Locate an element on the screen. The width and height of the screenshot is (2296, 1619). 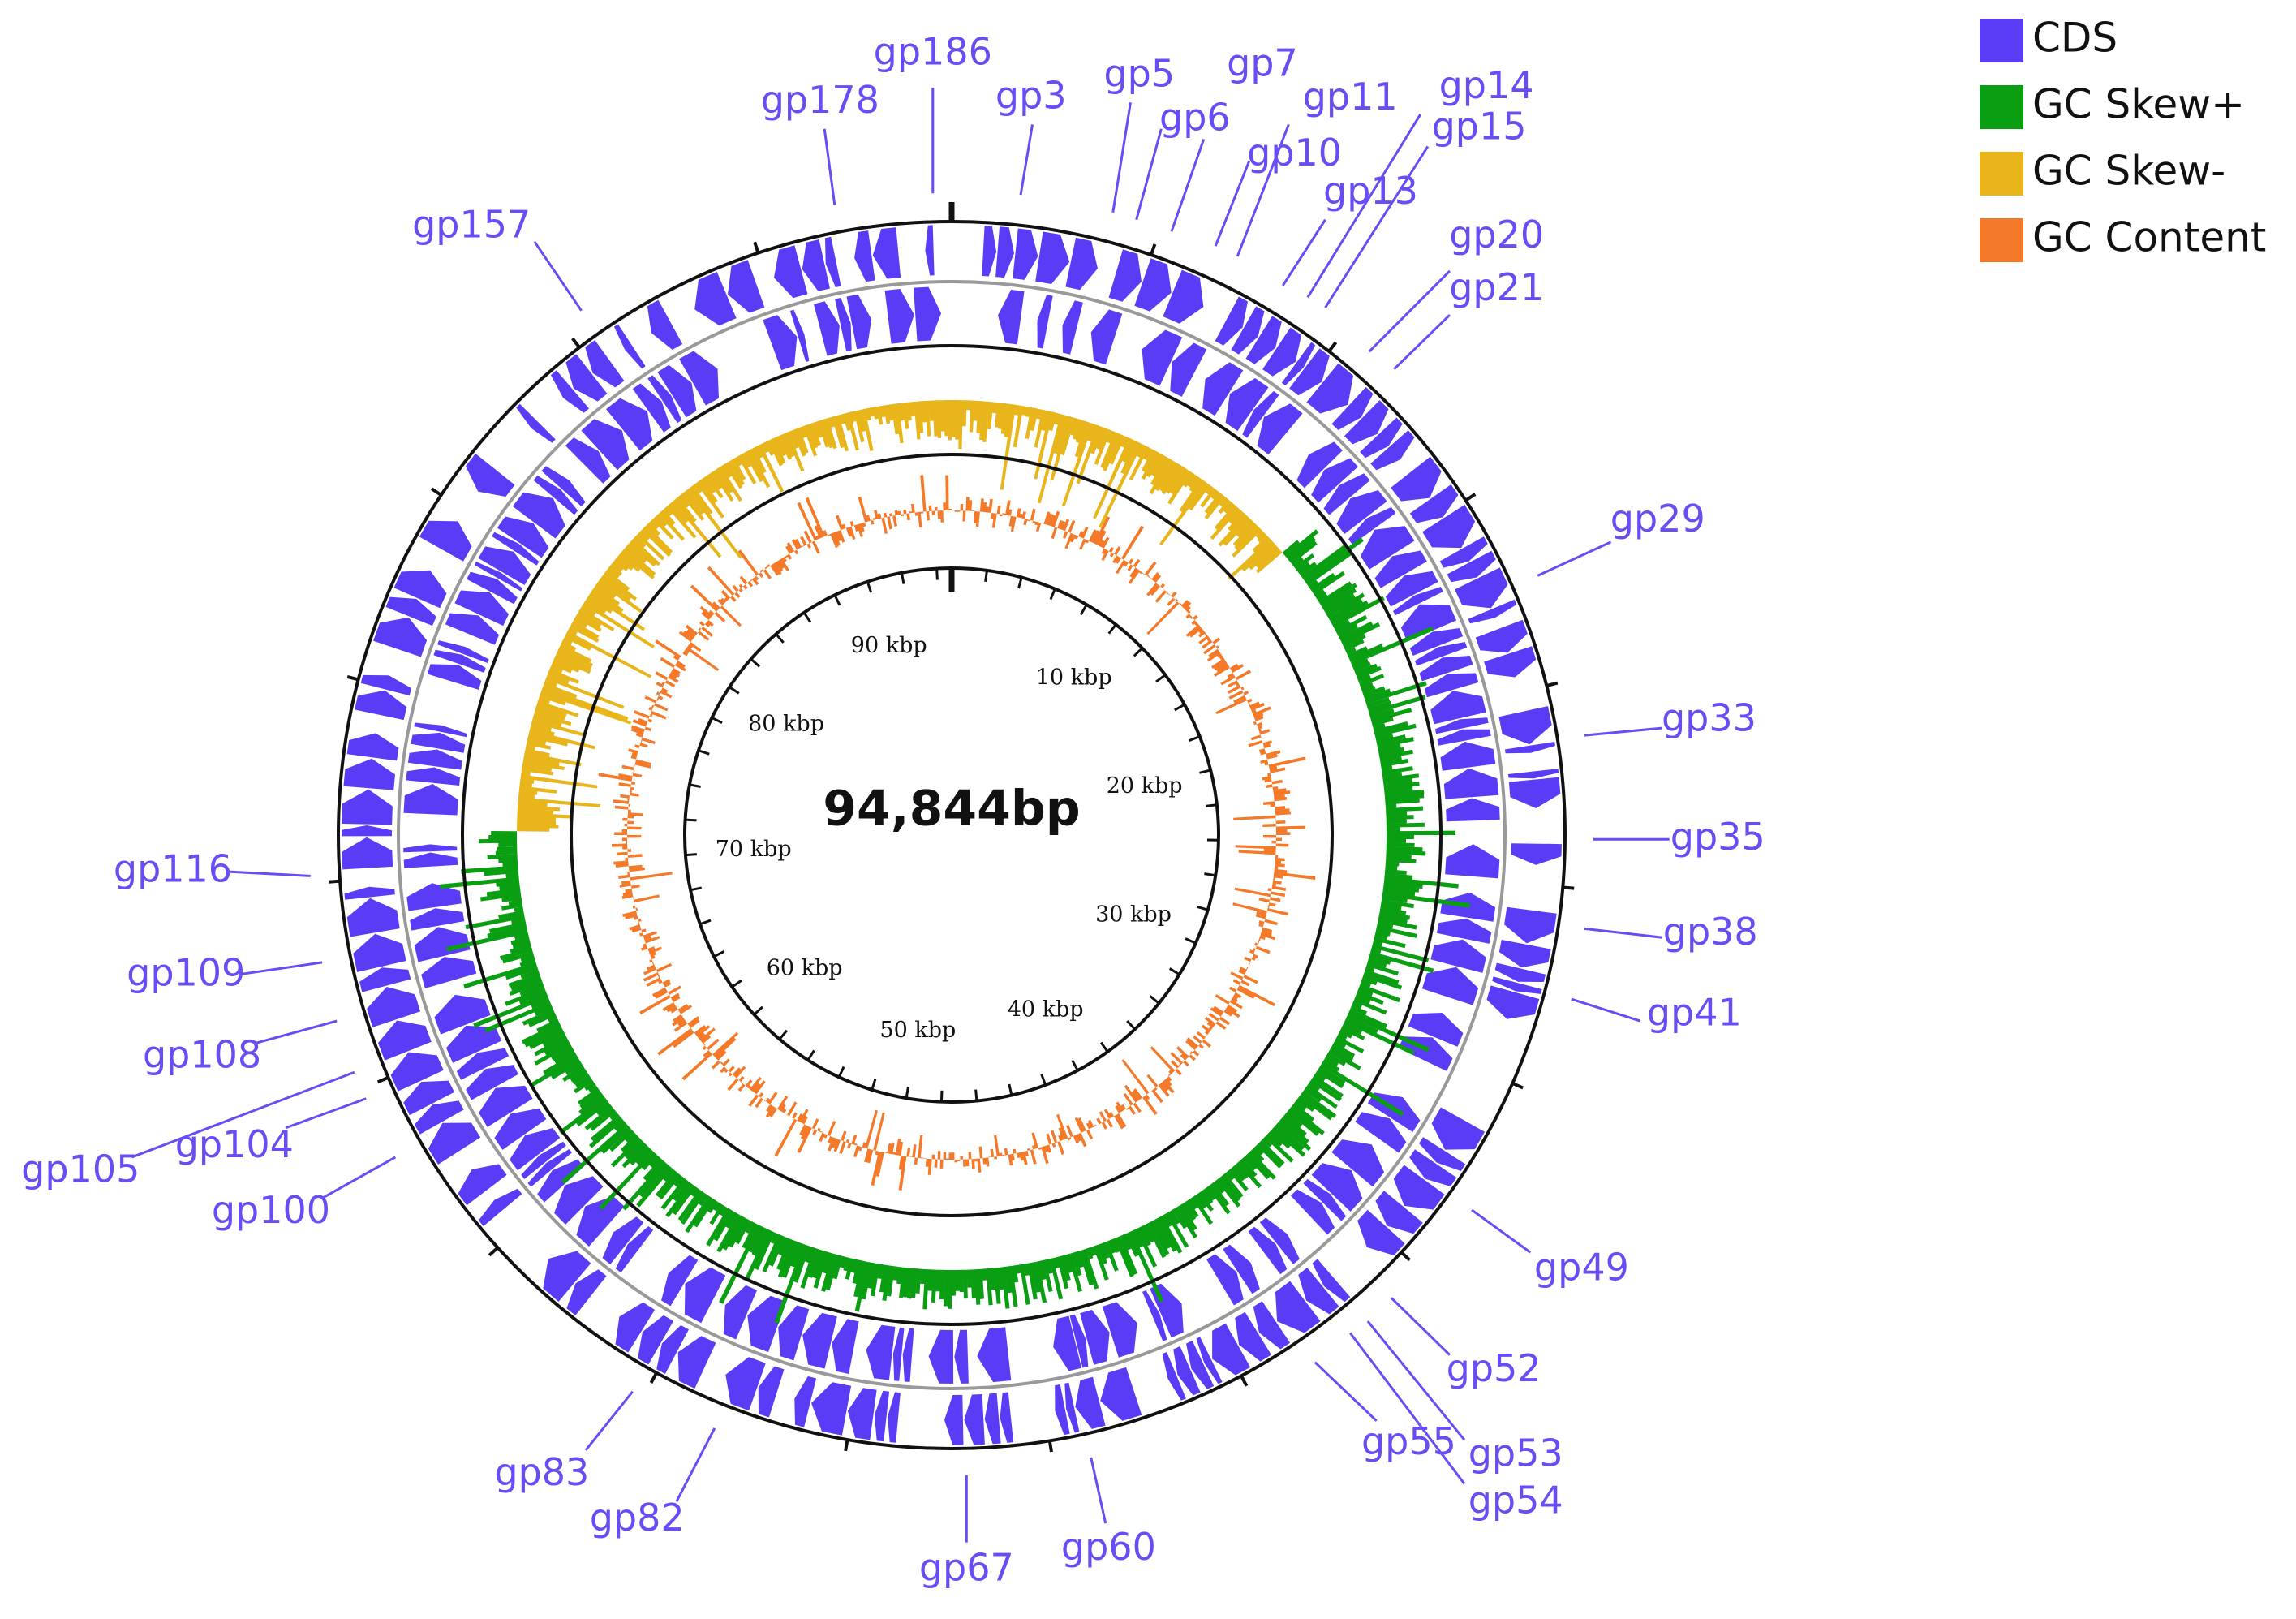
gene-label: gp35 is located at coordinates (1717, 837).